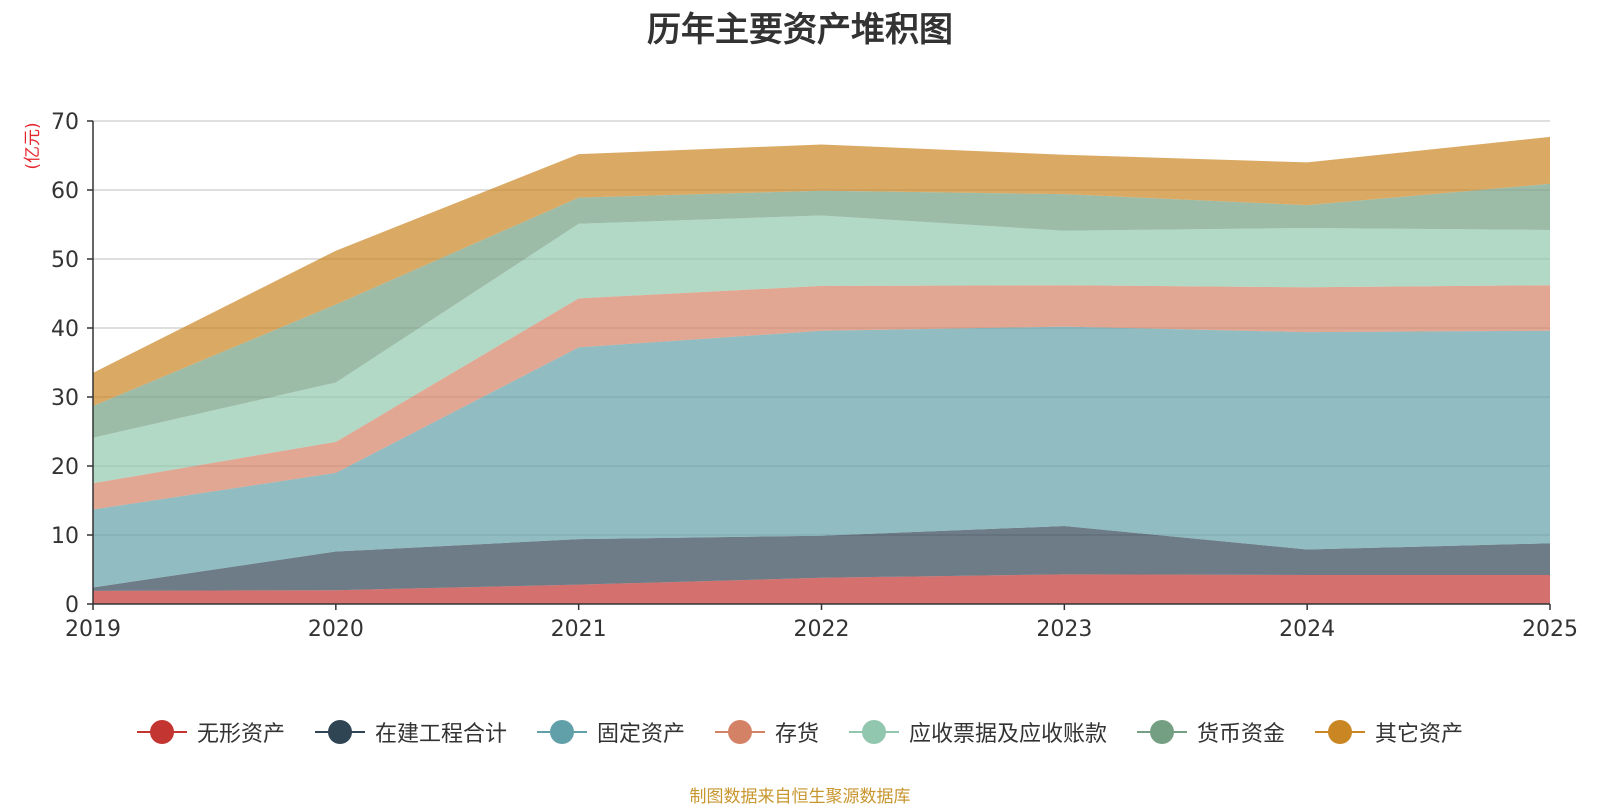  I want to click on legend-label: 应收票据及应收账款, so click(1008, 734).